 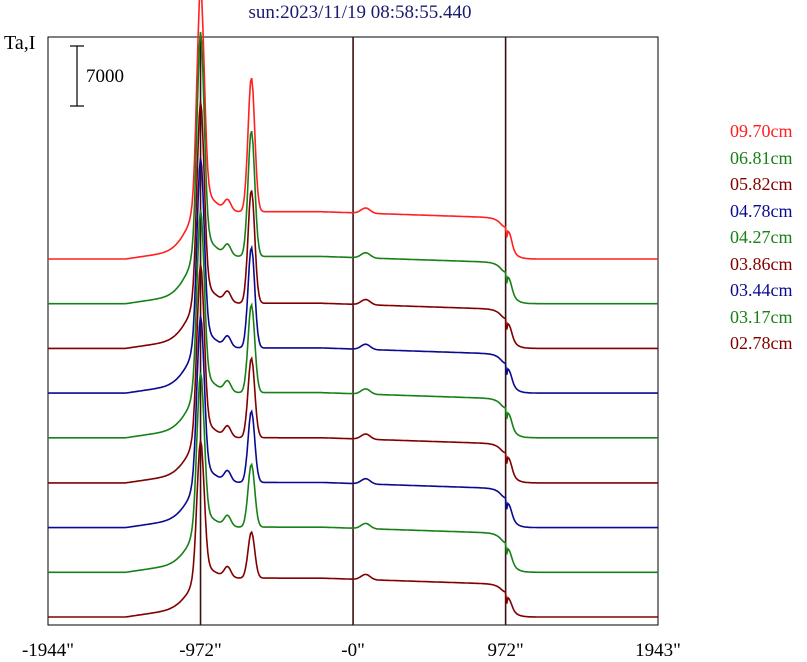 What do you see at coordinates (105, 76) in the screenshot?
I see `scale-bar-label: 7000` at bounding box center [105, 76].